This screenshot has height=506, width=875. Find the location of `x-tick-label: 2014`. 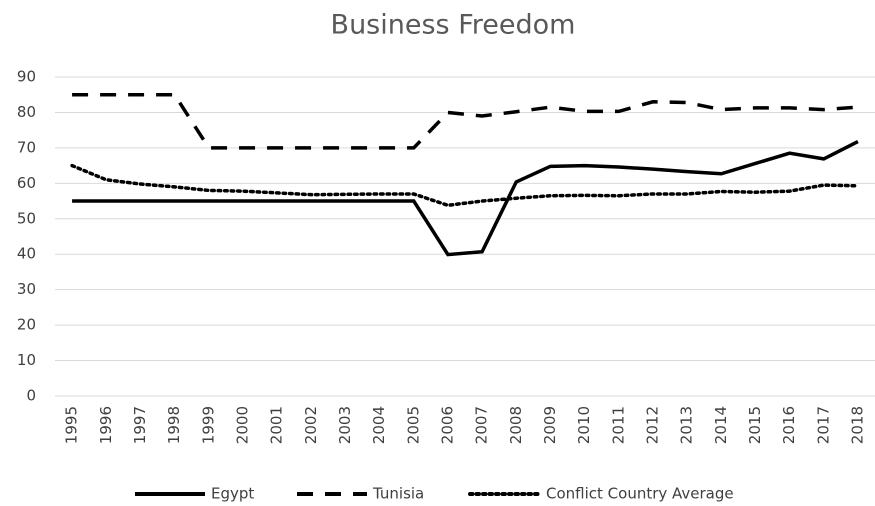

x-tick-label: 2014 is located at coordinates (721, 425).